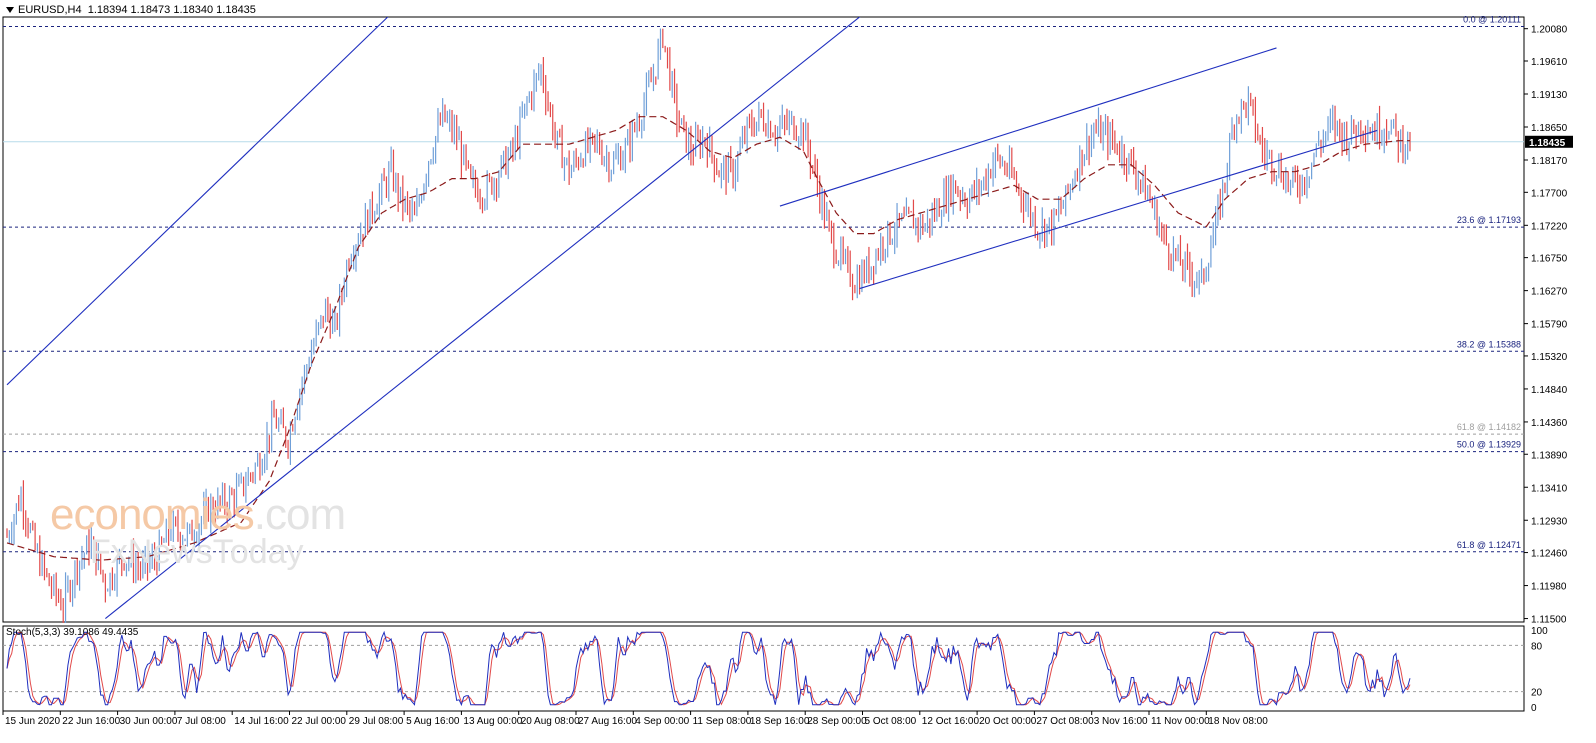 The width and height of the screenshot is (1596, 743). What do you see at coordinates (1489, 445) in the screenshot?
I see `fib-level-label: 50.0 @ 1.13929` at bounding box center [1489, 445].